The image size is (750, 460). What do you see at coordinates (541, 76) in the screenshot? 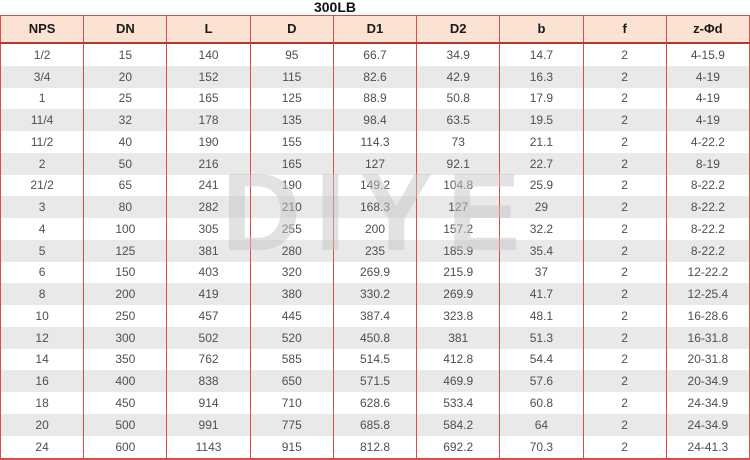
I see `table-cell: 16.3` at bounding box center [541, 76].